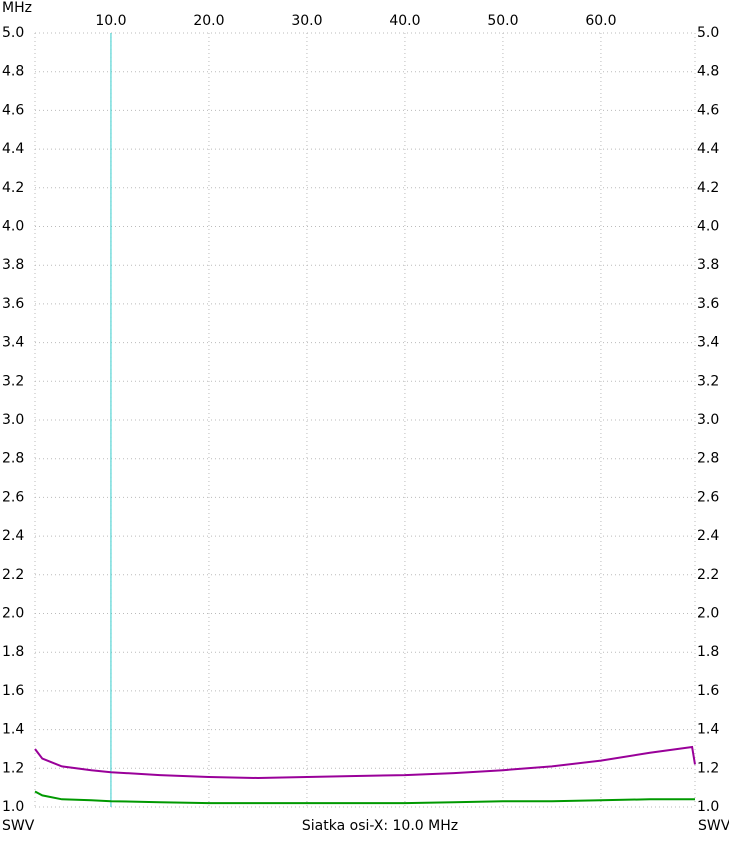 The width and height of the screenshot is (729, 846). What do you see at coordinates (708, 459) in the screenshot?
I see `y2-tick-label: 2.8` at bounding box center [708, 459].